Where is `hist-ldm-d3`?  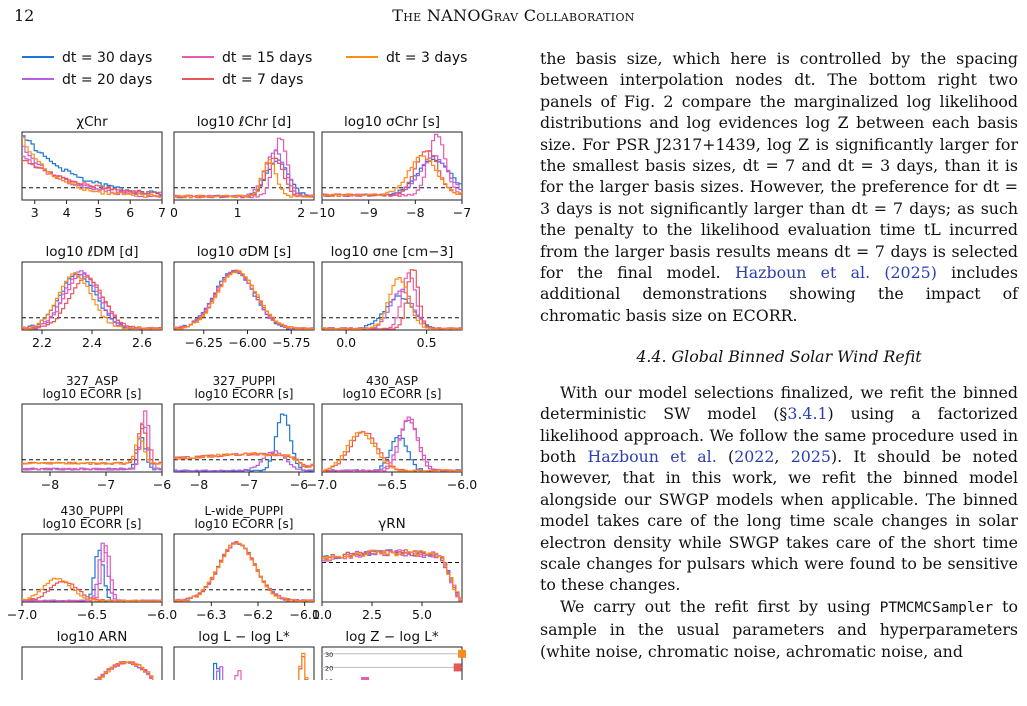 hist-ldm-d3 is located at coordinates (92, 301).